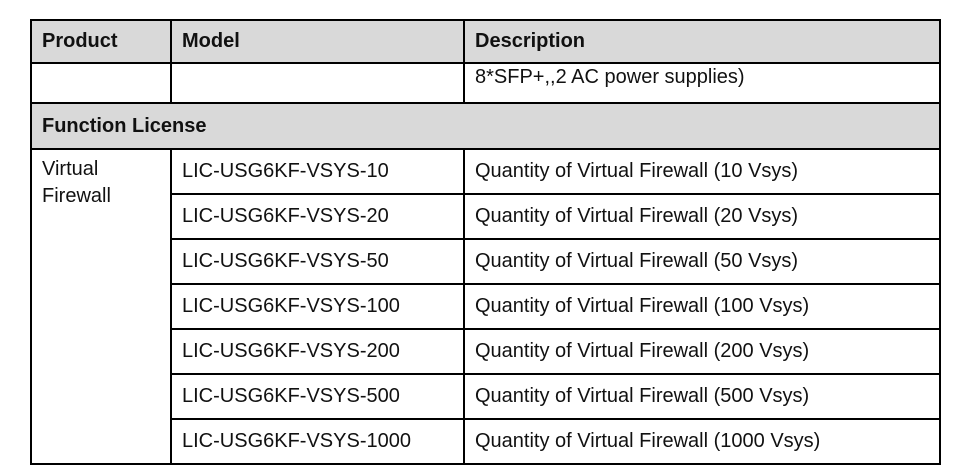 The height and width of the screenshot is (465, 972). I want to click on cell-model, so click(317, 83).